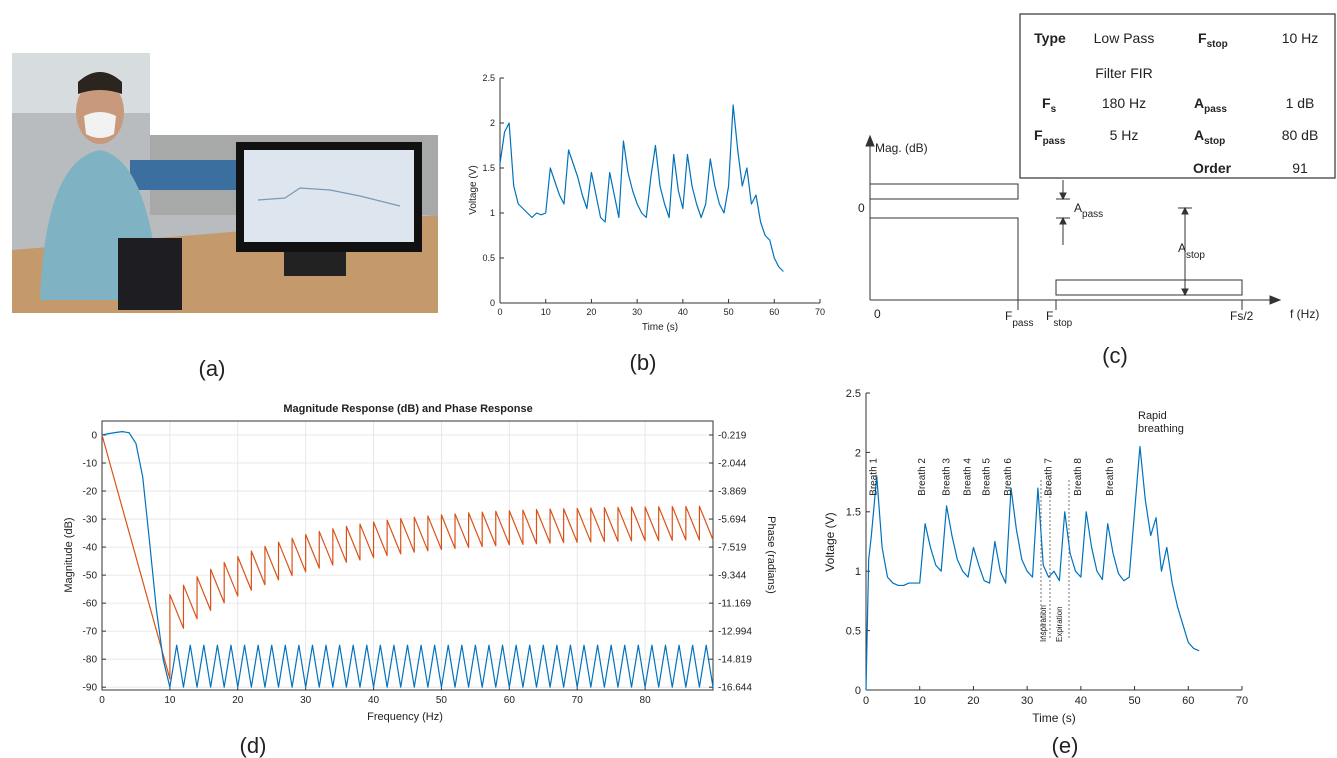 This screenshot has width=1337, height=758. What do you see at coordinates (987, 477) in the screenshot?
I see `annotation: Breath 5` at bounding box center [987, 477].